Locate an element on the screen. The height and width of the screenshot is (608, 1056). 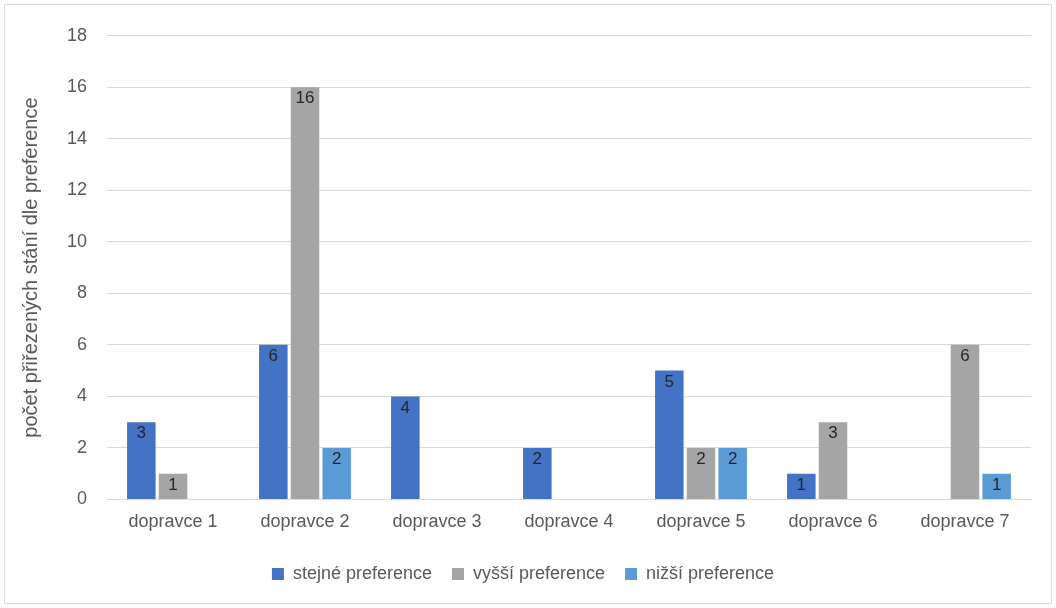
legend-label: stejné preference is located at coordinates (362, 572).